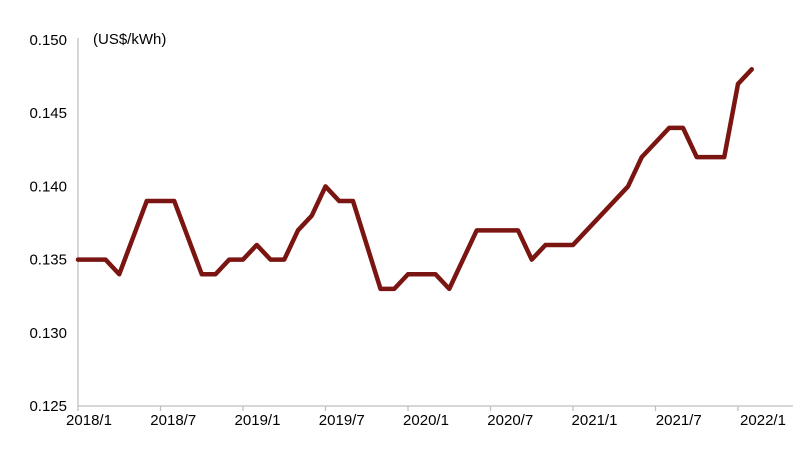  I want to click on unit-label: (US$/kWh), so click(130, 39).